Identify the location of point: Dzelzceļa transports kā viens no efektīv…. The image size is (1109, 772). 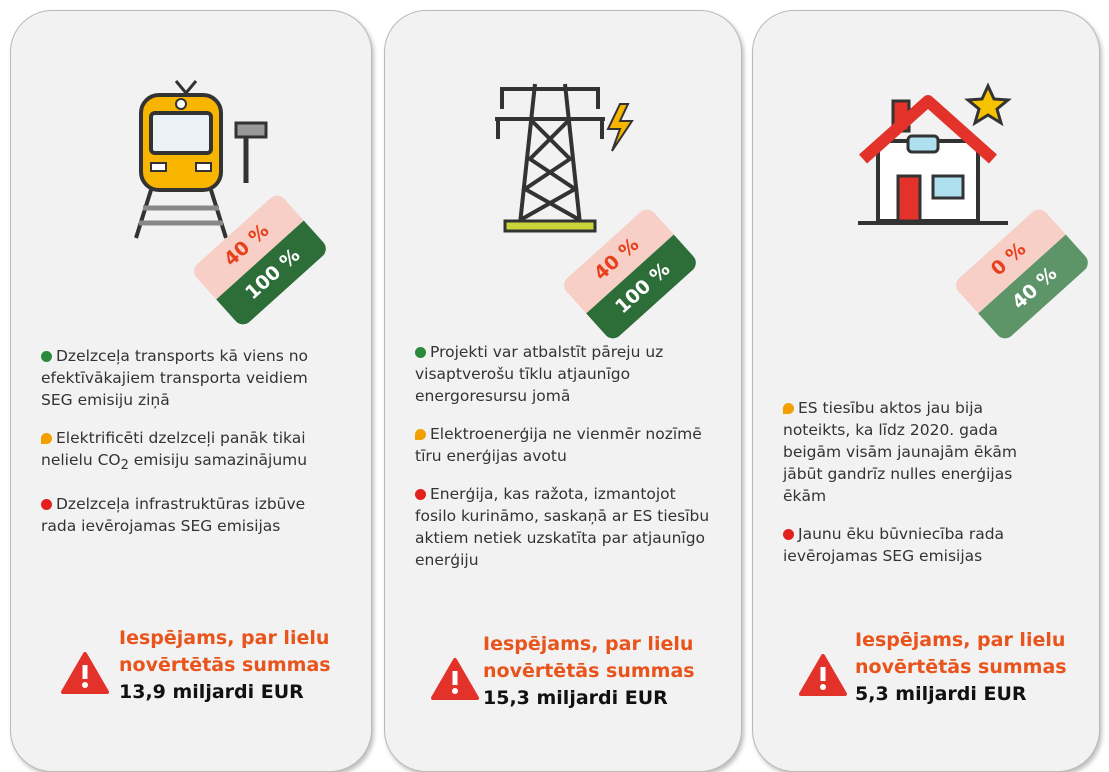
(186, 378).